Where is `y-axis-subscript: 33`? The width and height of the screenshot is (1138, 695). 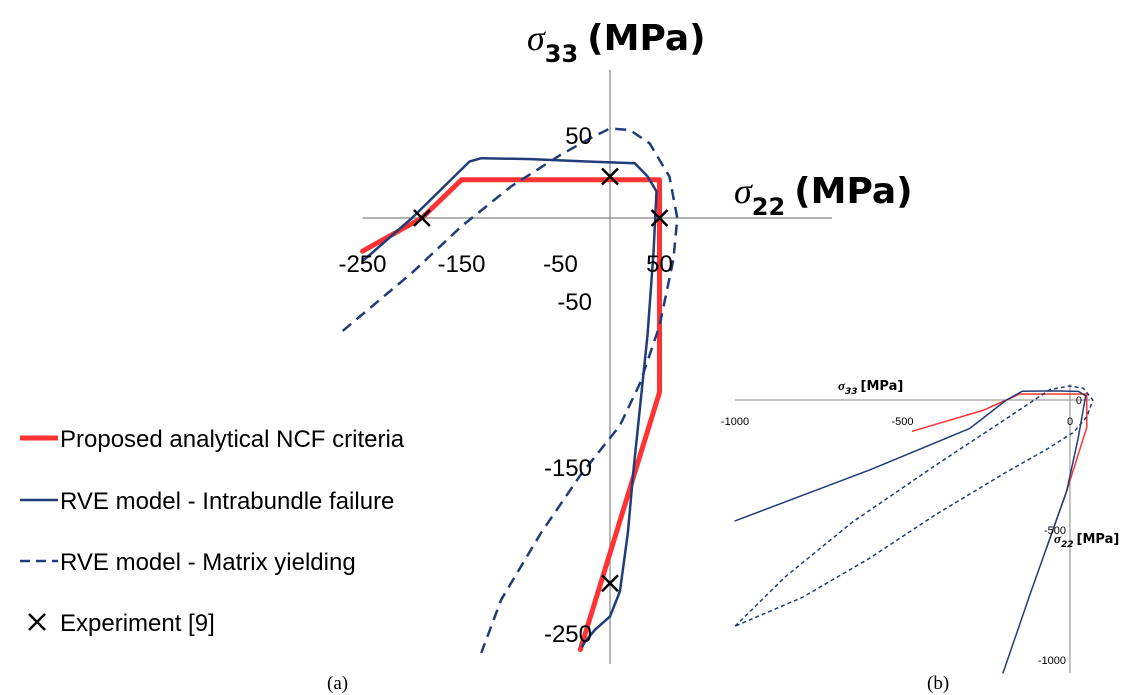
y-axis-subscript: 33 is located at coordinates (561, 54).